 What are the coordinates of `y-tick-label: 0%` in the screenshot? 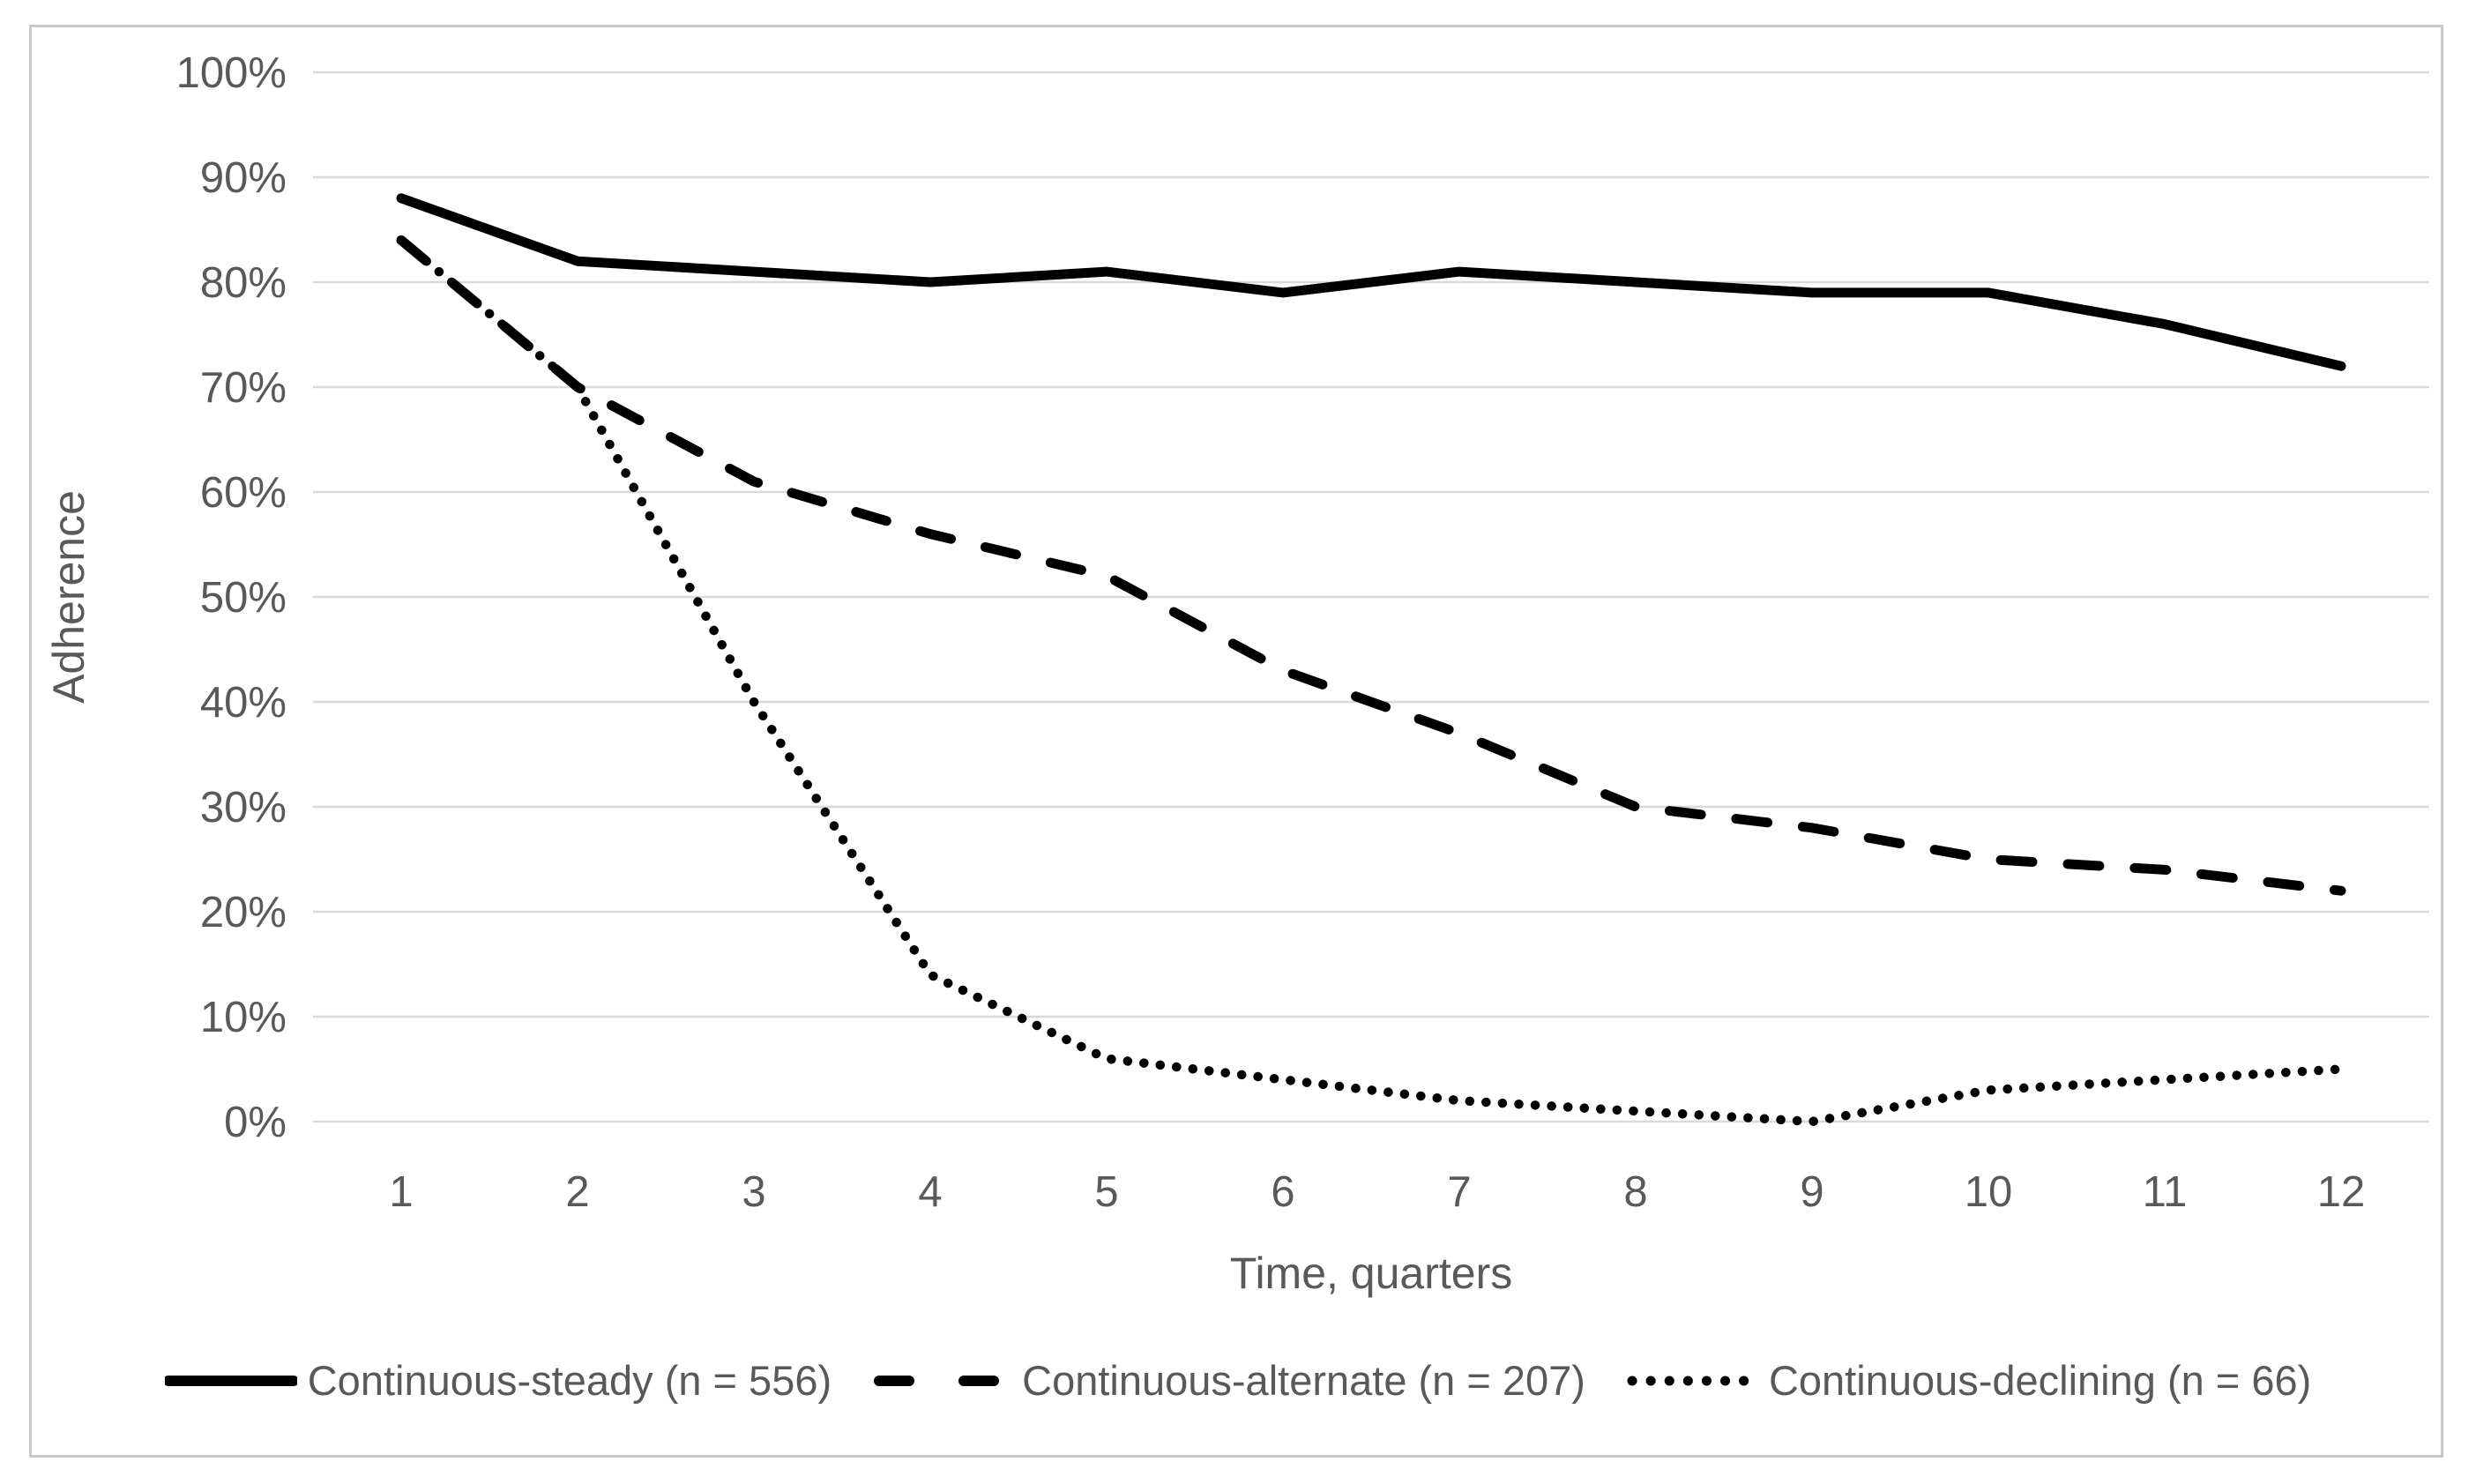 It's located at (255, 1123).